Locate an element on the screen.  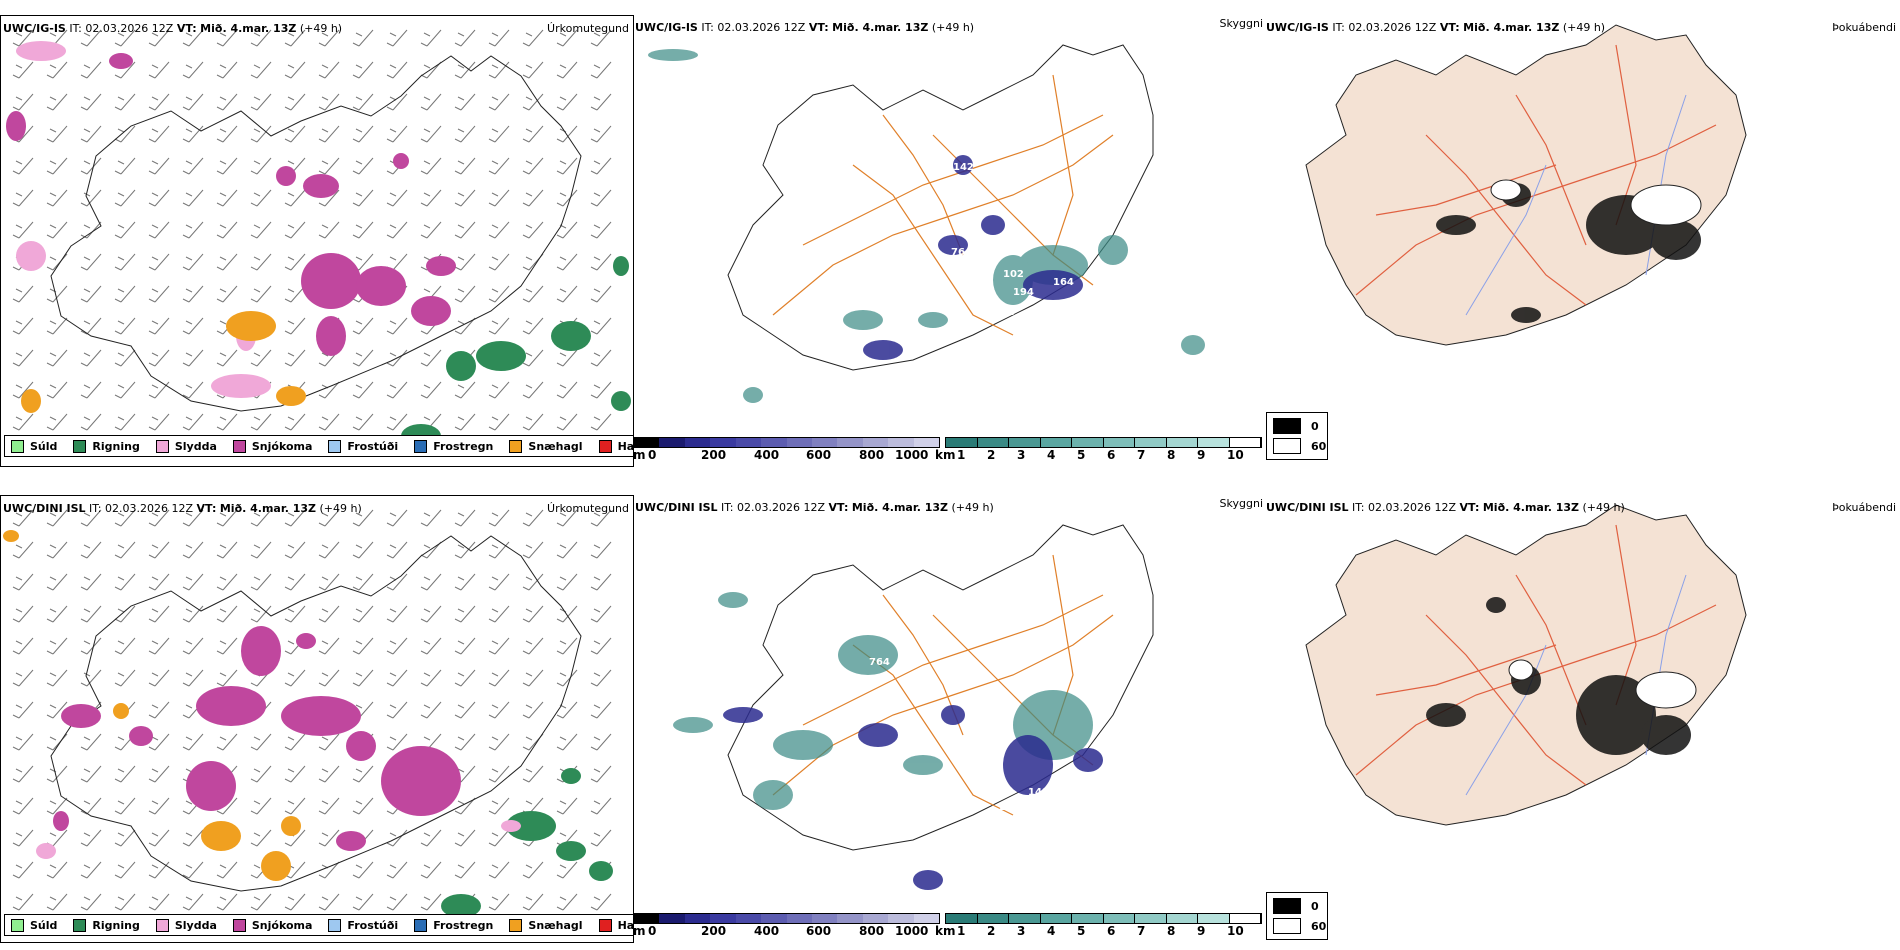
snow-areas is located at coordinates (257, 738).